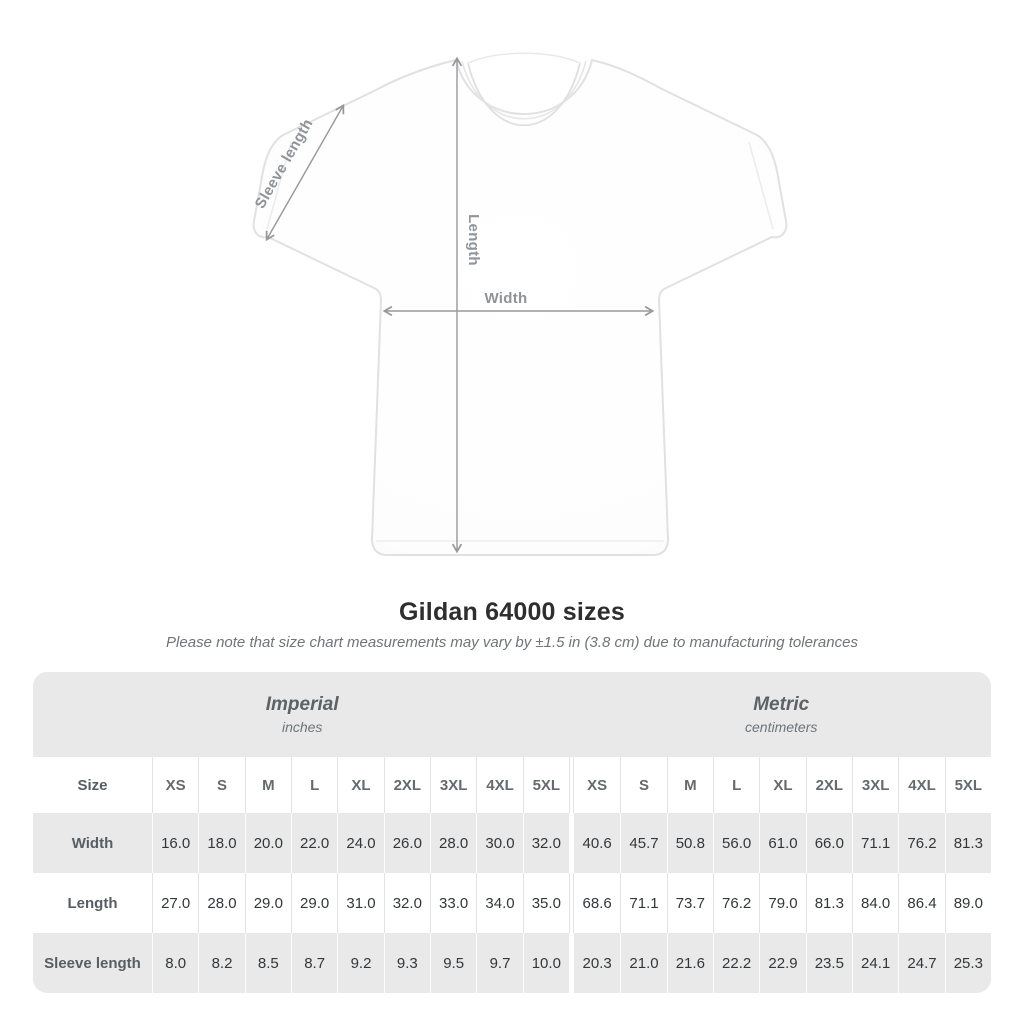 This screenshot has height=1024, width=1024. Describe the element at coordinates (360, 903) in the screenshot. I see `value-cell: 31.0` at that location.